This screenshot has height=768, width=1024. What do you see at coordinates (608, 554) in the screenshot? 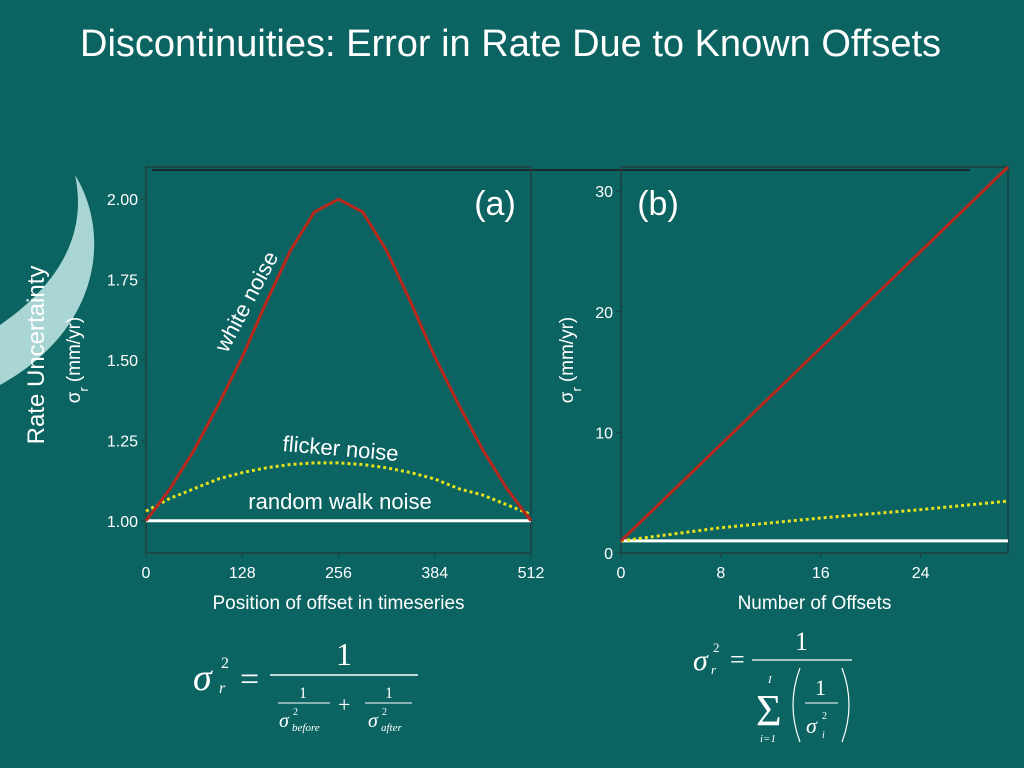
I see `y-tick-label: 0` at bounding box center [608, 554].